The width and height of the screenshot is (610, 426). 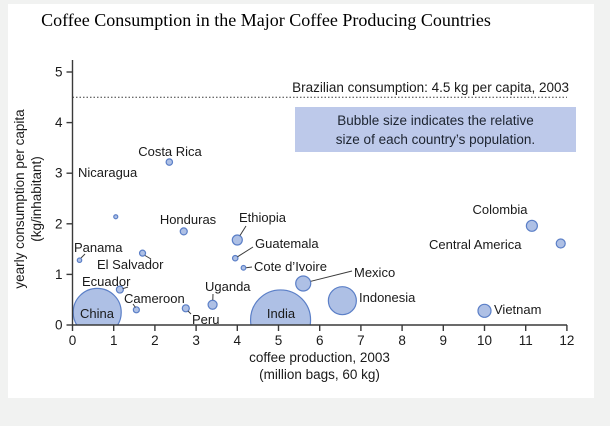 What do you see at coordinates (235, 258) in the screenshot?
I see `bubble-guatemala` at bounding box center [235, 258].